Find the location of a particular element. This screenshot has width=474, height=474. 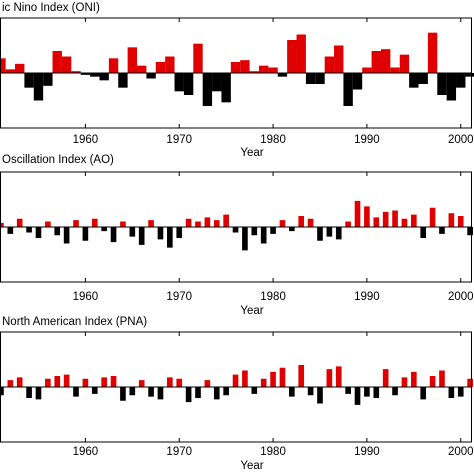

x-tick-label: 1980 is located at coordinates (273, 452).